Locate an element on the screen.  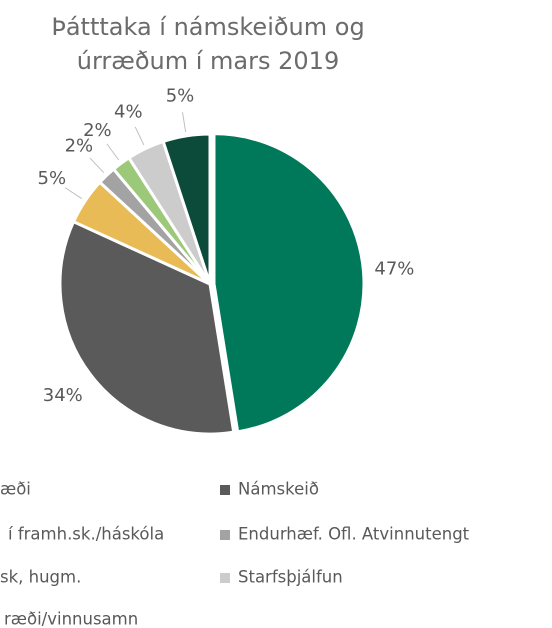
legend-label: Námskeið is located at coordinates (278, 489).